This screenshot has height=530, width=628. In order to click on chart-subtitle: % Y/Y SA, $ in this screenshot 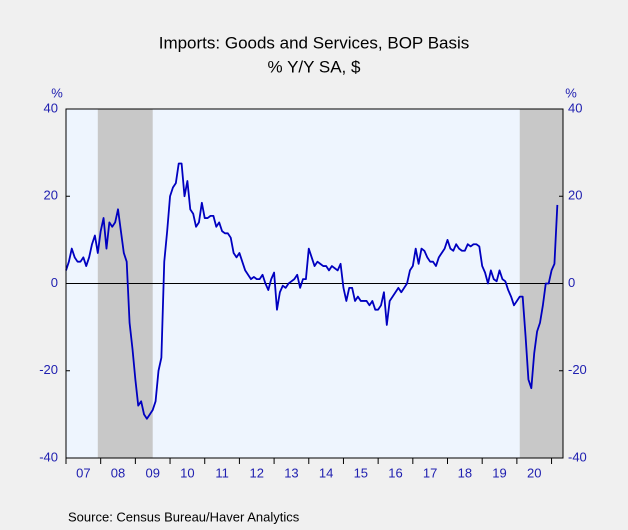, I will do `click(314, 66)`.